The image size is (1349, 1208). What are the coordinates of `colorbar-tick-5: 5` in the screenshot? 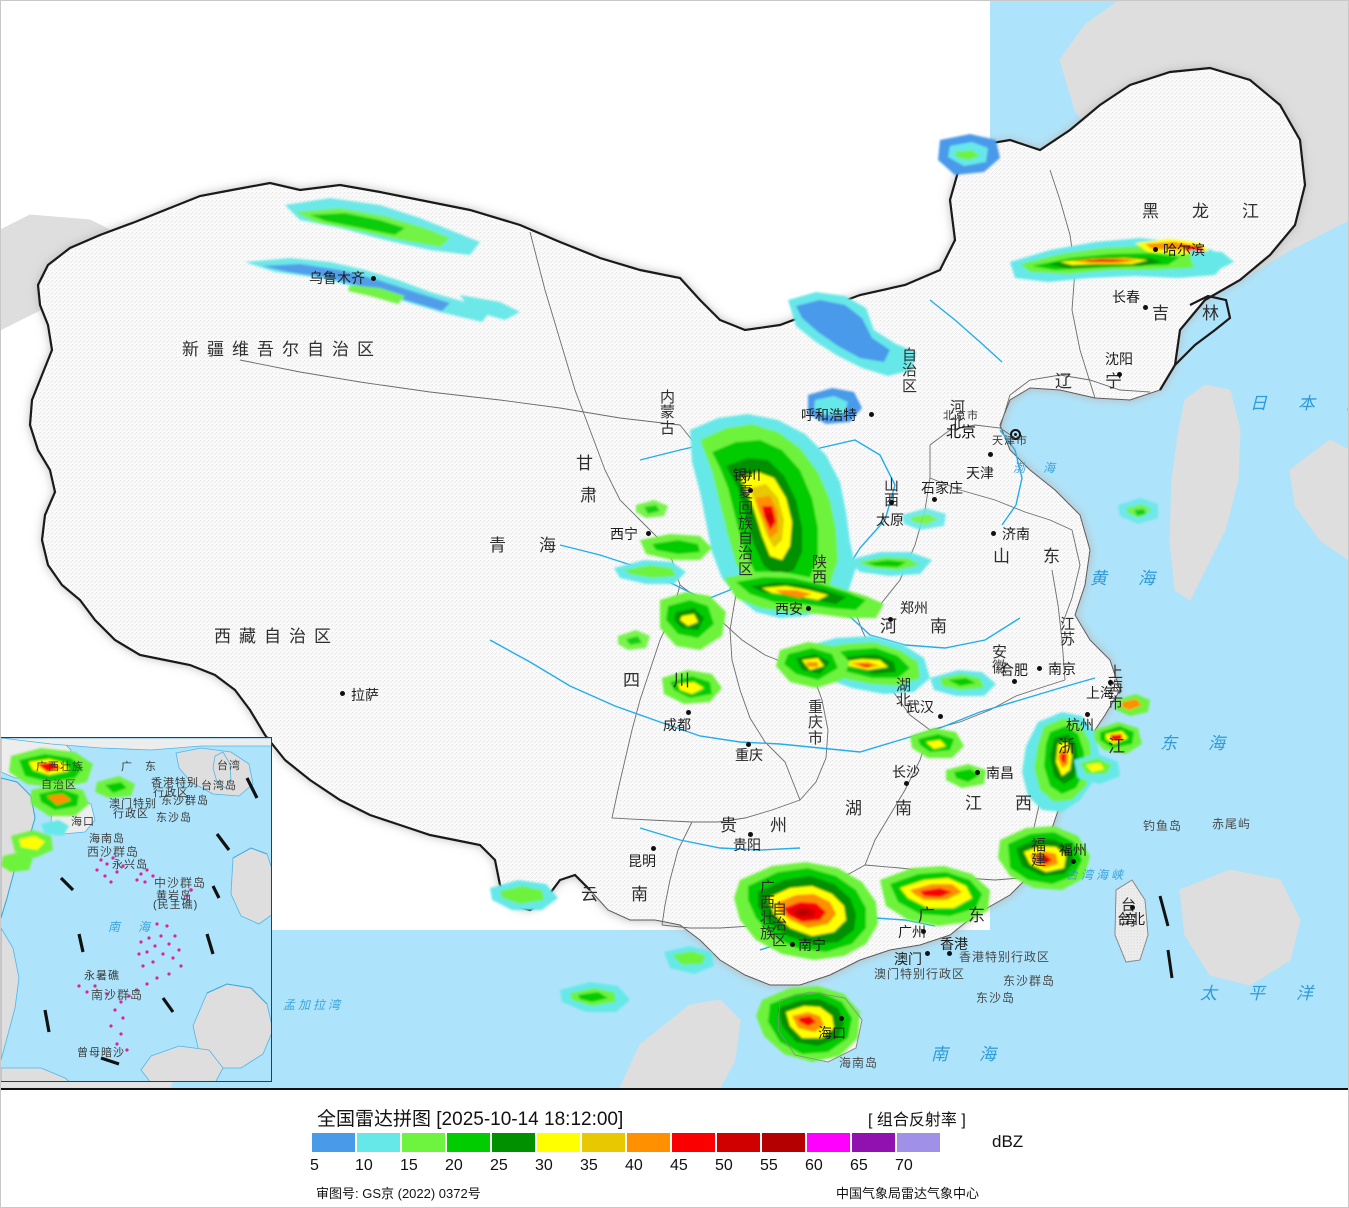 It's located at (314, 1165).